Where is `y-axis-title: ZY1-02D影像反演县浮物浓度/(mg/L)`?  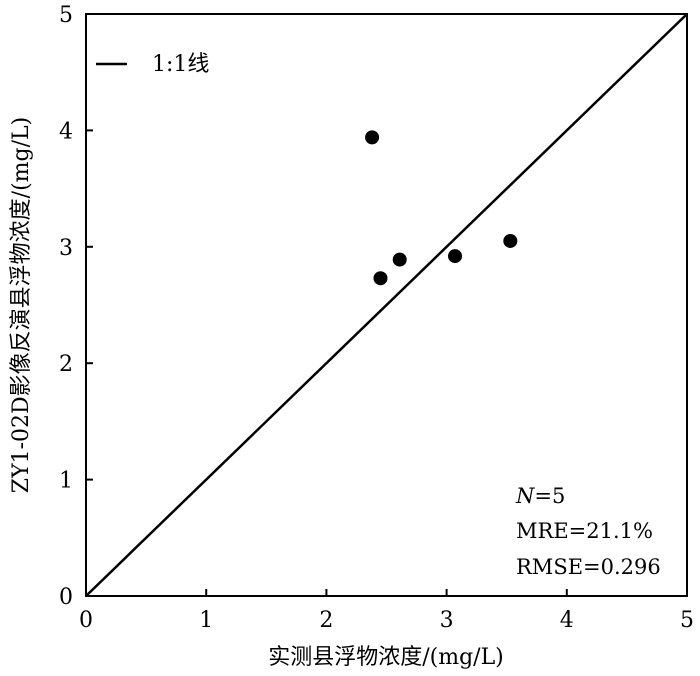 y-axis-title: ZY1-02D影像反演县浮物浓度/(mg/L) is located at coordinates (21, 305).